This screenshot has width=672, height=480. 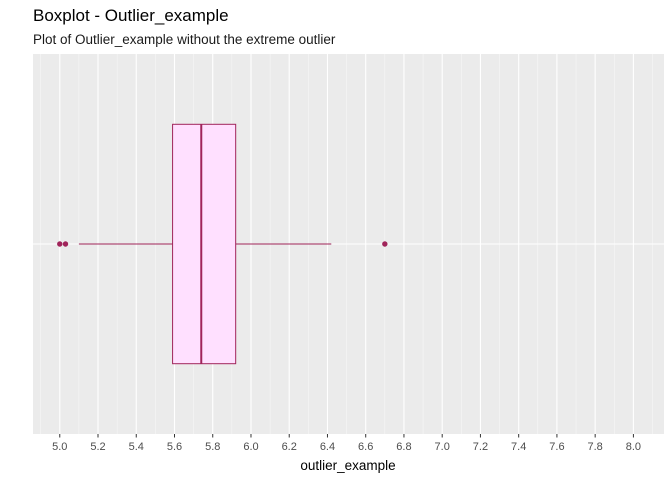 I want to click on x-tick-label: 7.0, so click(x=442, y=447).